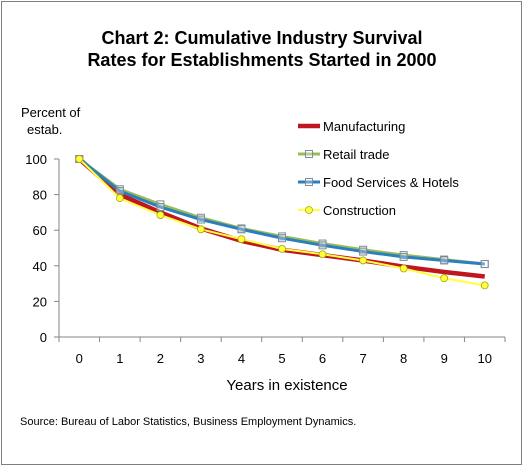 Image resolution: width=525 pixels, height=468 pixels. Describe the element at coordinates (119, 358) in the screenshot. I see `x-tick-label: 1` at that location.